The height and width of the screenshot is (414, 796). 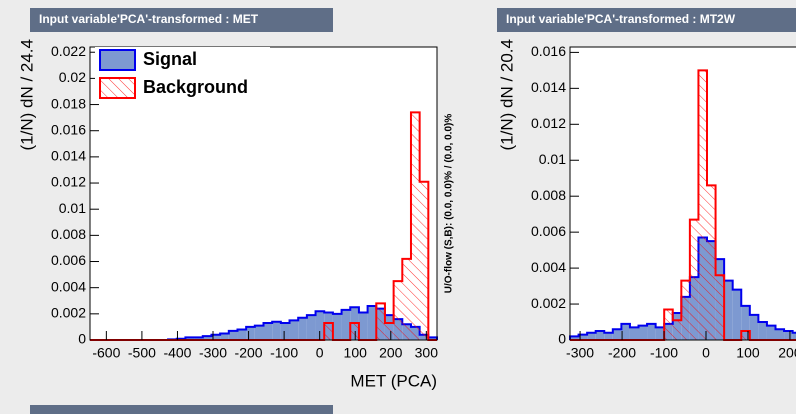 What do you see at coordinates (170, 59) in the screenshot?
I see `legend-label: Signal` at bounding box center [170, 59].